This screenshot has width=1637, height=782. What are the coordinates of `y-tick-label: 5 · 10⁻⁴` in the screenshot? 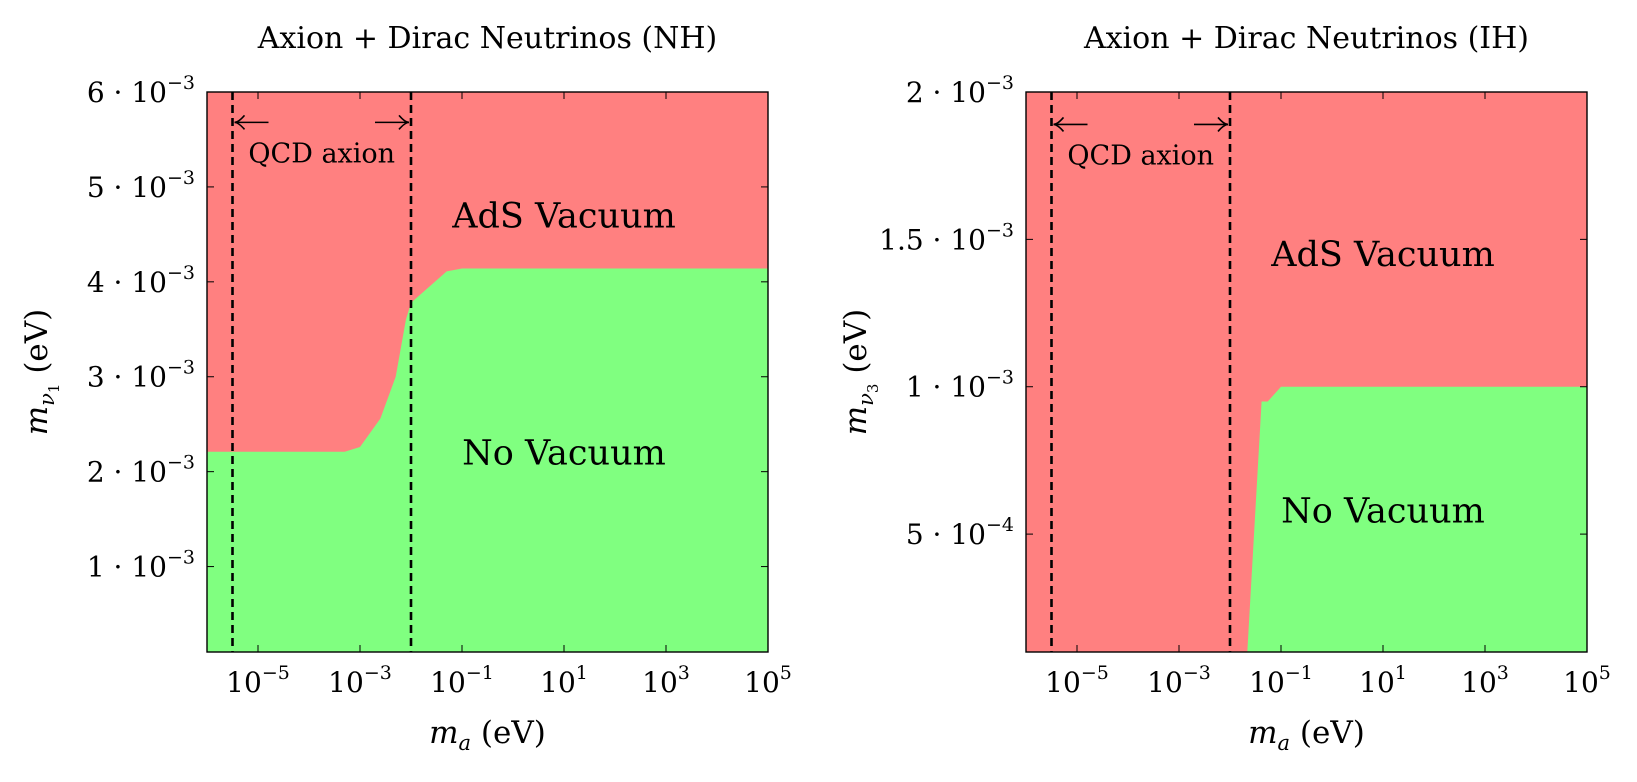 It's located at (960, 532).